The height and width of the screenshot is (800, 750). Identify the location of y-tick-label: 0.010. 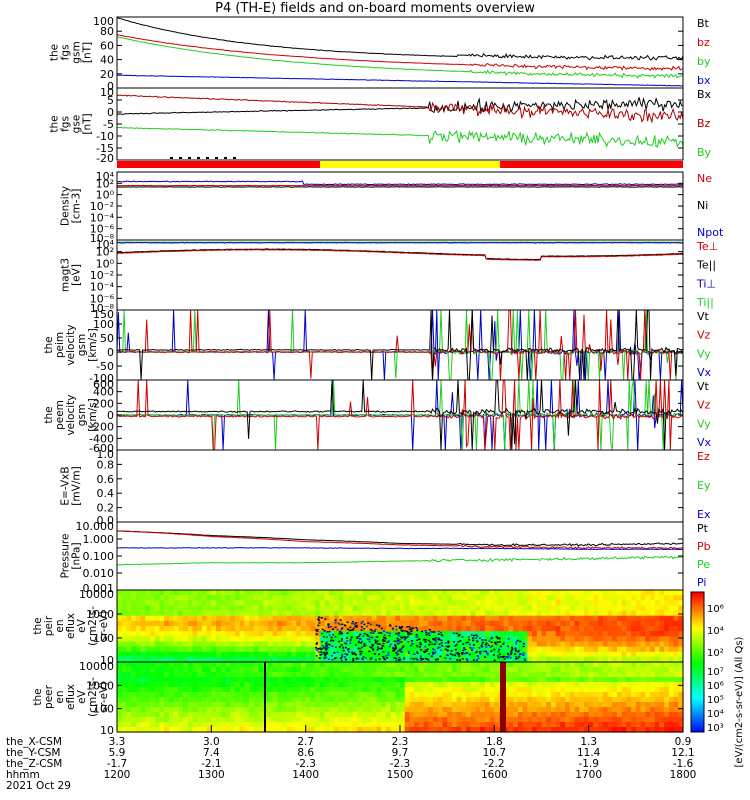
(99, 573).